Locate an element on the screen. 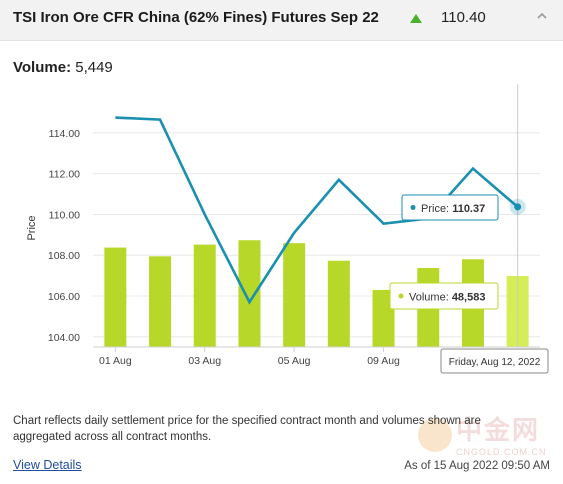 The width and height of the screenshot is (563, 484). view-details-link: View Details is located at coordinates (47, 465).